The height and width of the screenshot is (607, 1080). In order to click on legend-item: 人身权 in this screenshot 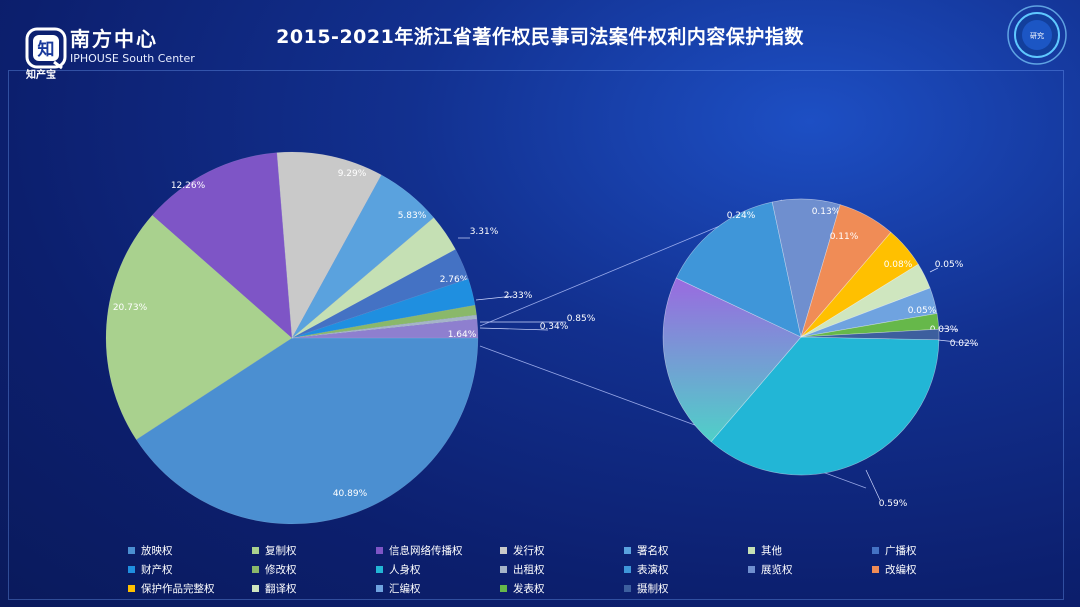, I will do `click(438, 569)`.